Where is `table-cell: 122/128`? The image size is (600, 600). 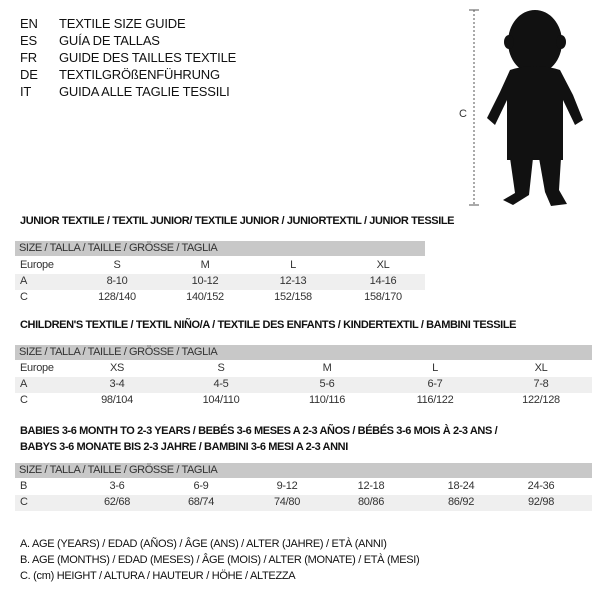 table-cell: 122/128 is located at coordinates (541, 400).